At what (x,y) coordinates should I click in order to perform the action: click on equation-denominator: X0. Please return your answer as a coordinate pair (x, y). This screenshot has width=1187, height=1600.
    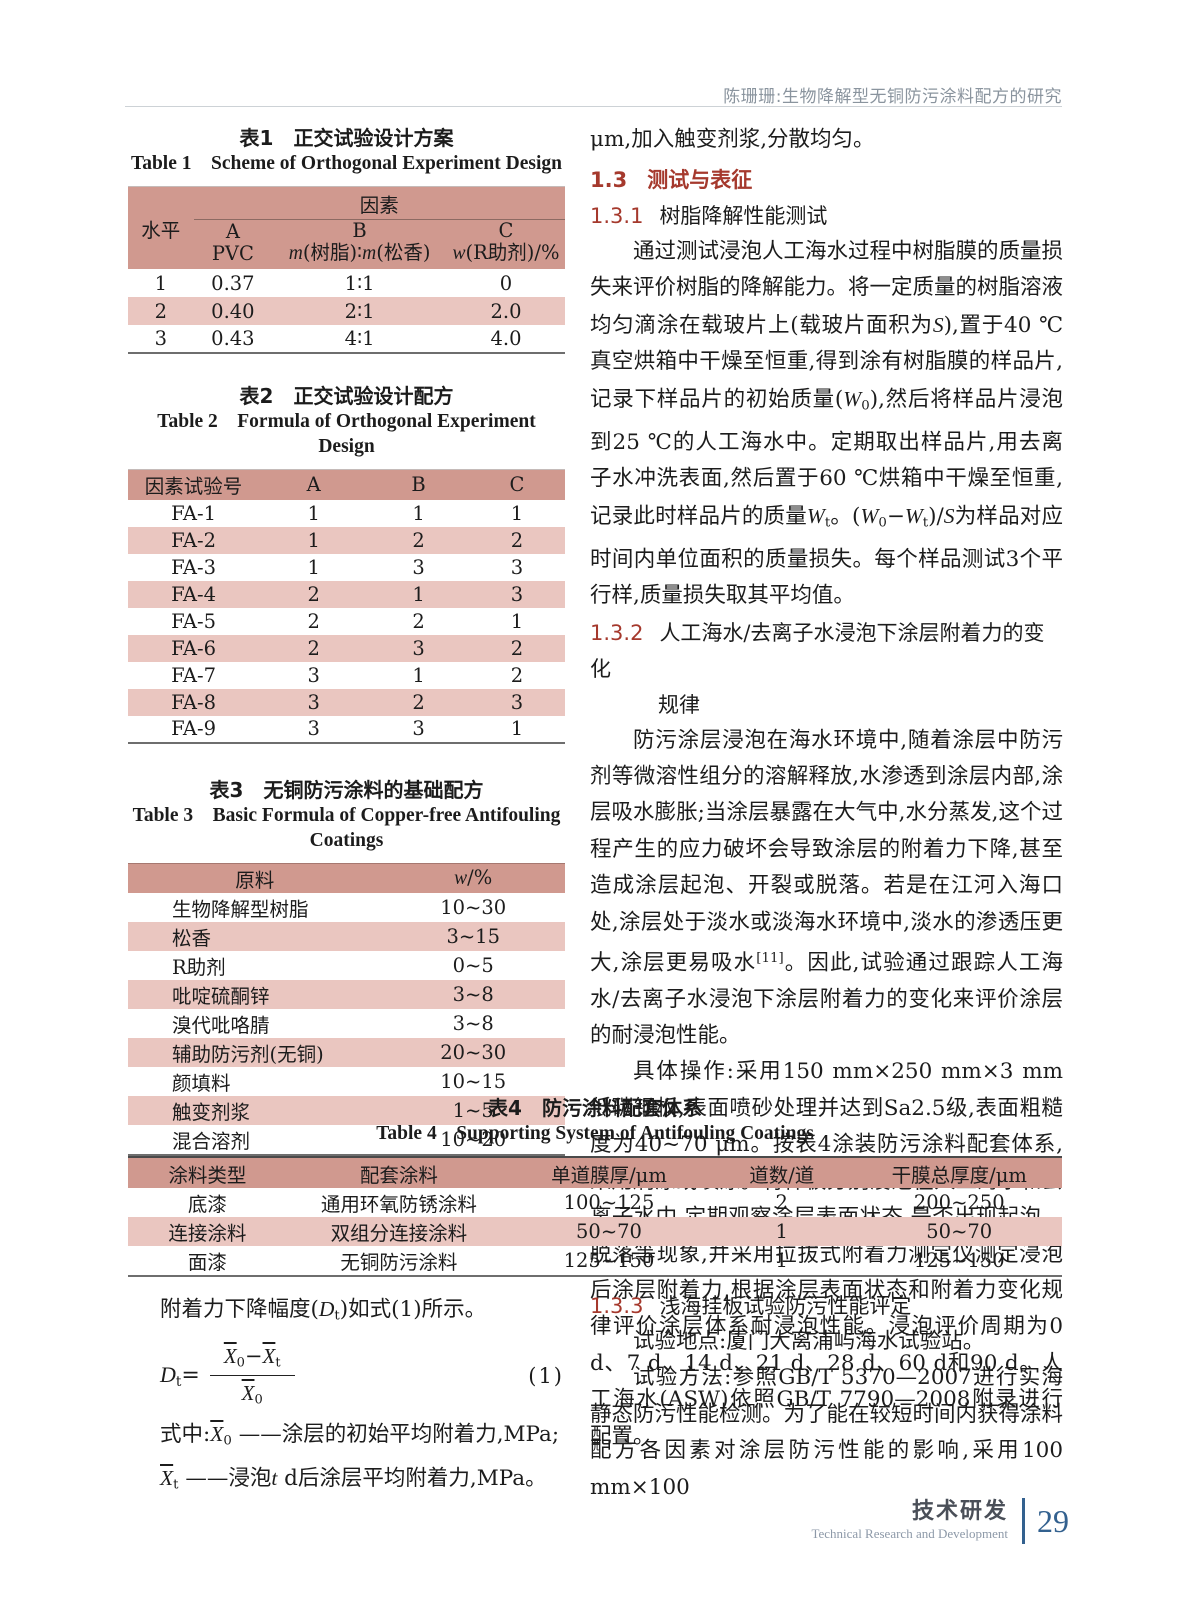
    Looking at the image, I should click on (252, 1394).